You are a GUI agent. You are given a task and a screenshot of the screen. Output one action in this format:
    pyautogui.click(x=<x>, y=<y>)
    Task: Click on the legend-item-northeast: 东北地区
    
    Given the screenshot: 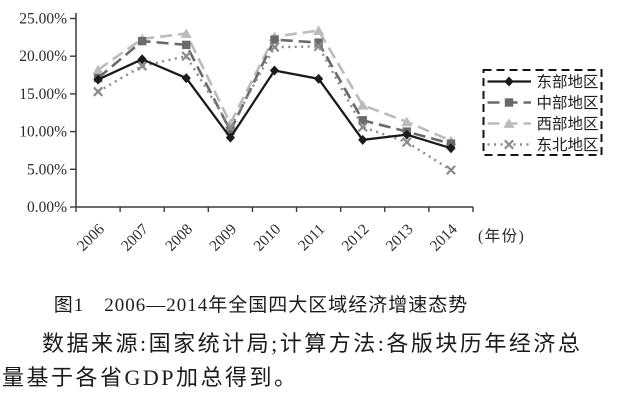 What is the action you would take?
    pyautogui.click(x=543, y=145)
    